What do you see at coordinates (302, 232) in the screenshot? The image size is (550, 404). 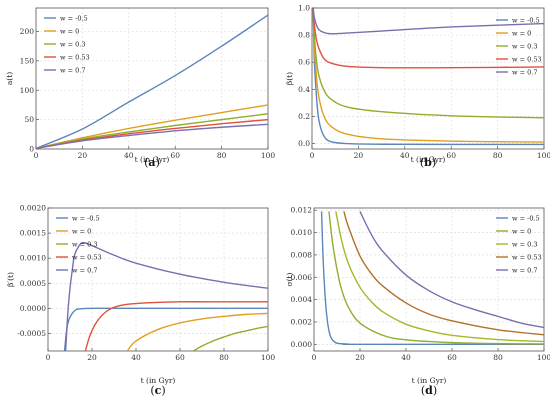 I see `y-tick-label: 0.010` at bounding box center [302, 232].